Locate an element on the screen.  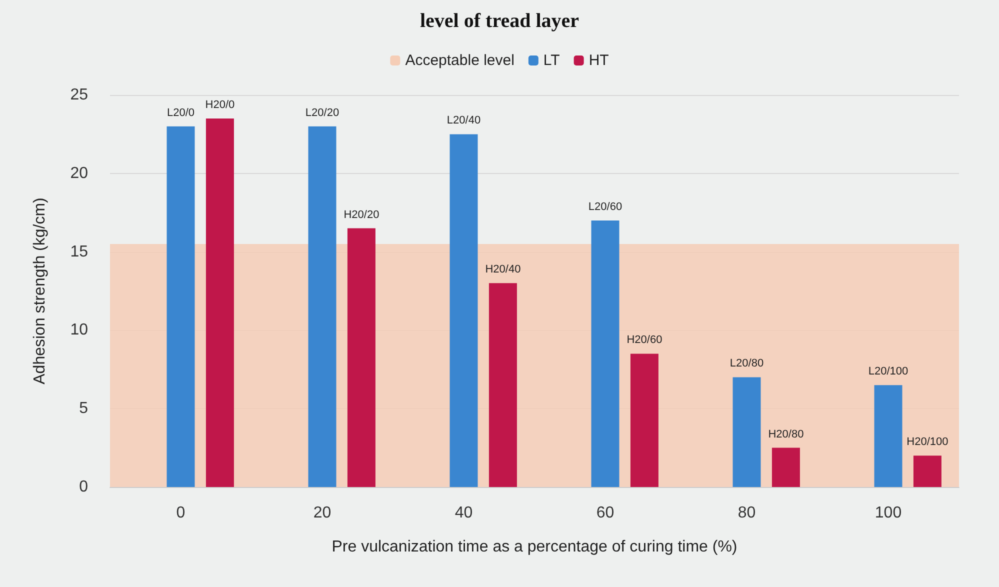
x-axis-title: Pre vulcanization time as a percentage of curing time (%) is located at coordinates (535, 547).